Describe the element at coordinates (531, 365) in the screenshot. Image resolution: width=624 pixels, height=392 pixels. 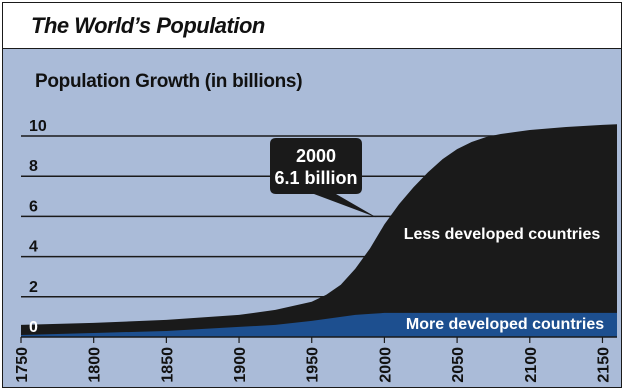
I see `x-tick-label: 2100` at that location.